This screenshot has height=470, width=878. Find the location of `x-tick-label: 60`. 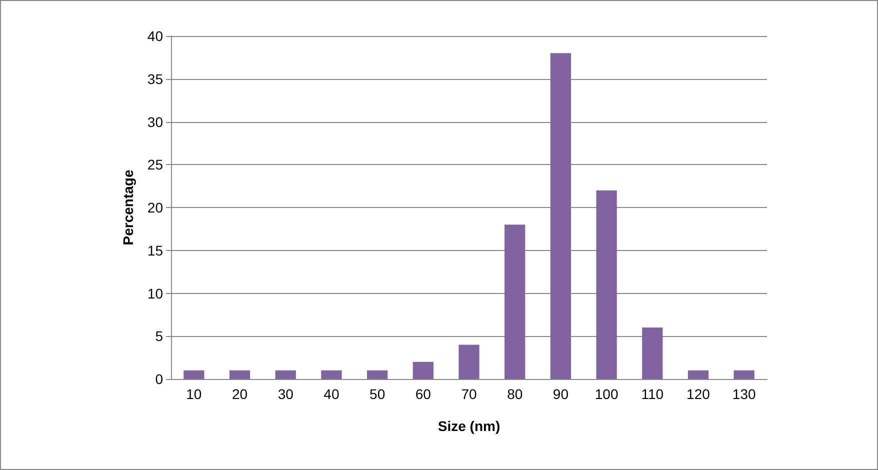

x-tick-label: 60 is located at coordinates (423, 394).